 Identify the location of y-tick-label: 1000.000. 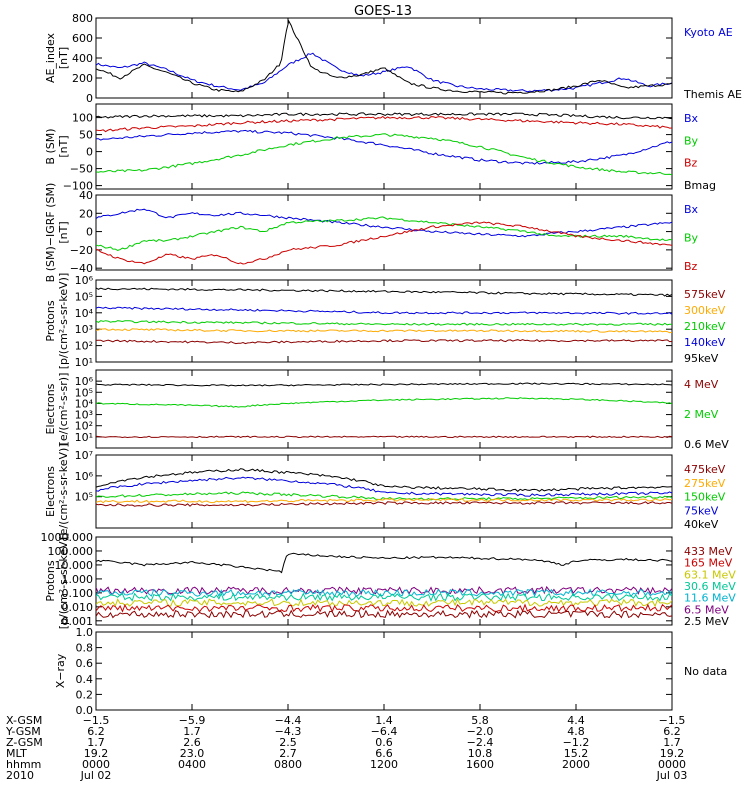
(67, 537).